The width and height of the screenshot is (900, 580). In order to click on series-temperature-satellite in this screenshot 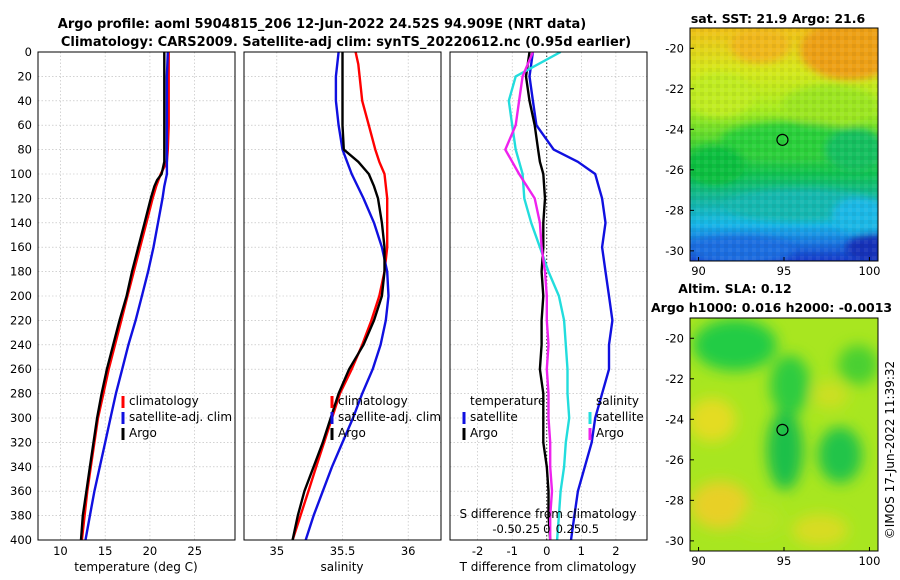, I will do `click(571, 296)`.